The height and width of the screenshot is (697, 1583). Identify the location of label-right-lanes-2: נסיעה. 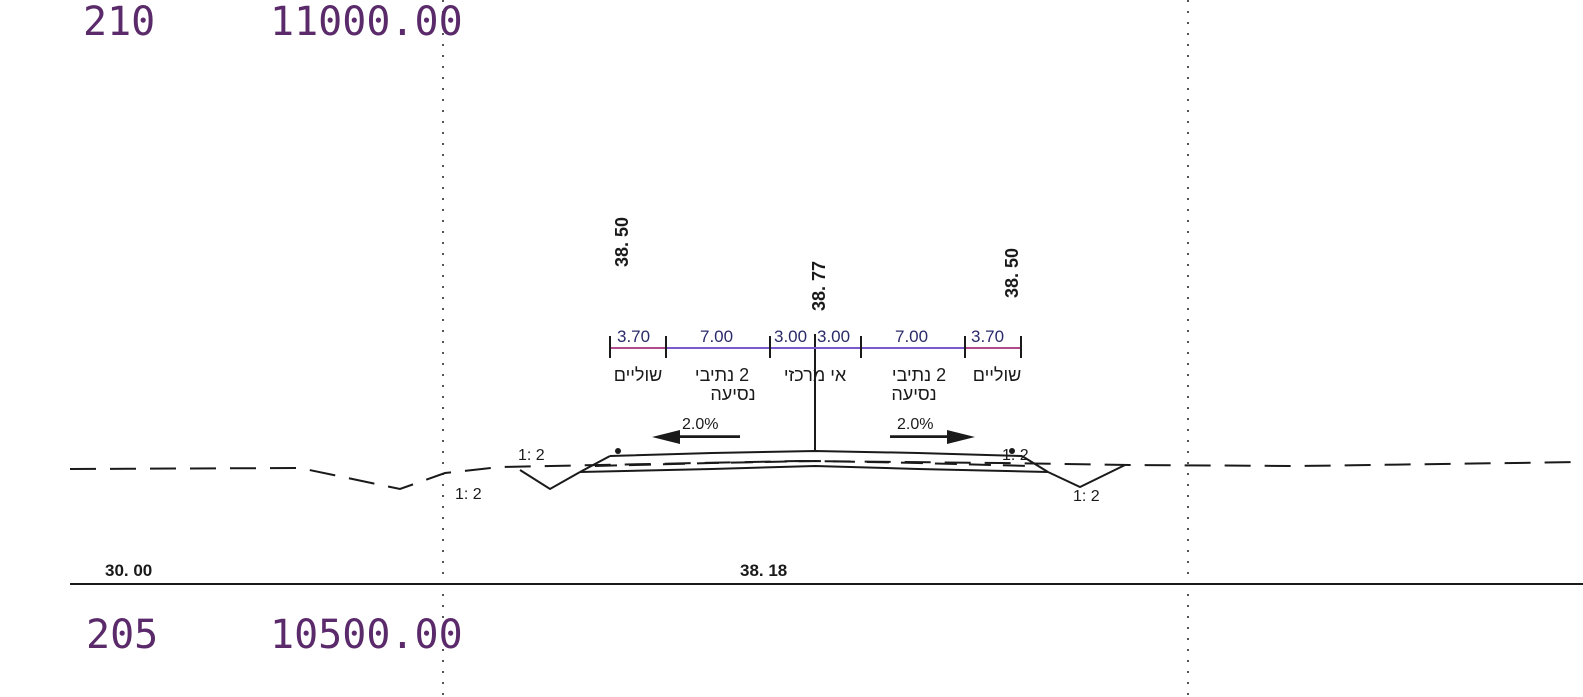
(913, 394).